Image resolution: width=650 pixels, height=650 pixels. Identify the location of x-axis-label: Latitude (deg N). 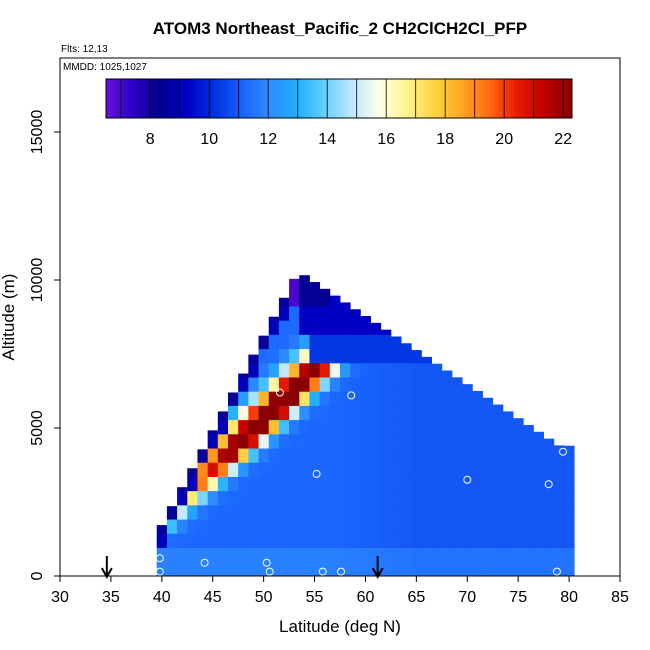
(340, 626).